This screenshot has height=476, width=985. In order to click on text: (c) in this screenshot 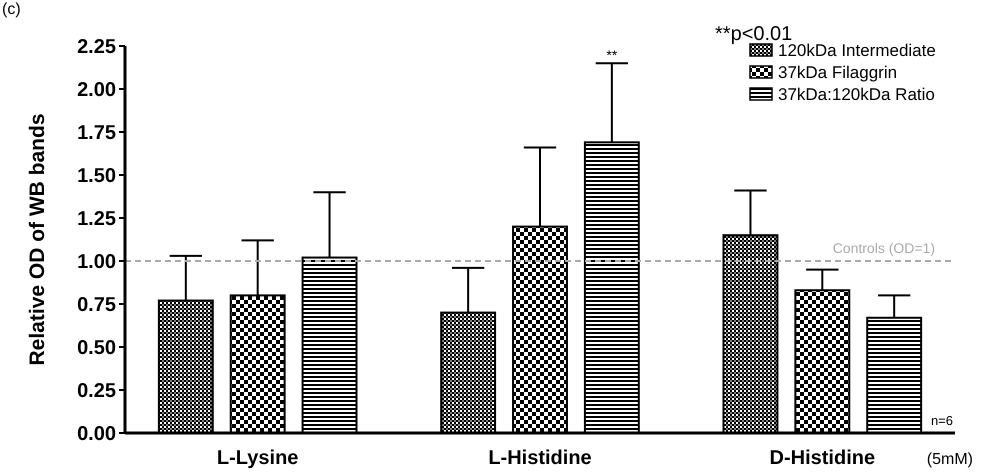, I will do `click(11, 9)`.